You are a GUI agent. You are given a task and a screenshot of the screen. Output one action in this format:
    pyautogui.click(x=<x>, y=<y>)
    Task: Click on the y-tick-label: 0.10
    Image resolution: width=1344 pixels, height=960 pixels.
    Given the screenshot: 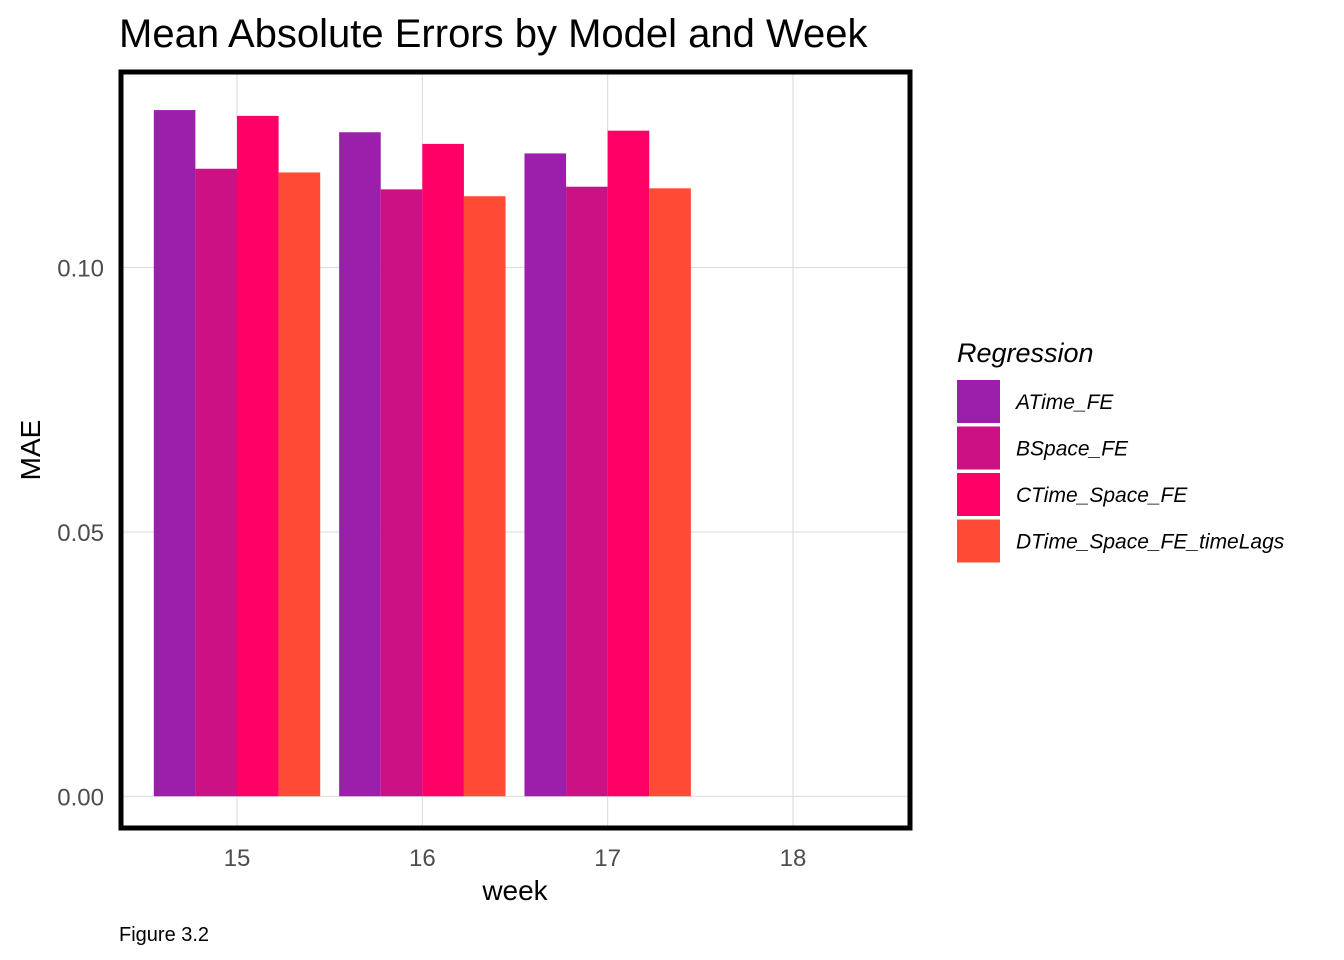 What is the action you would take?
    pyautogui.click(x=80, y=269)
    